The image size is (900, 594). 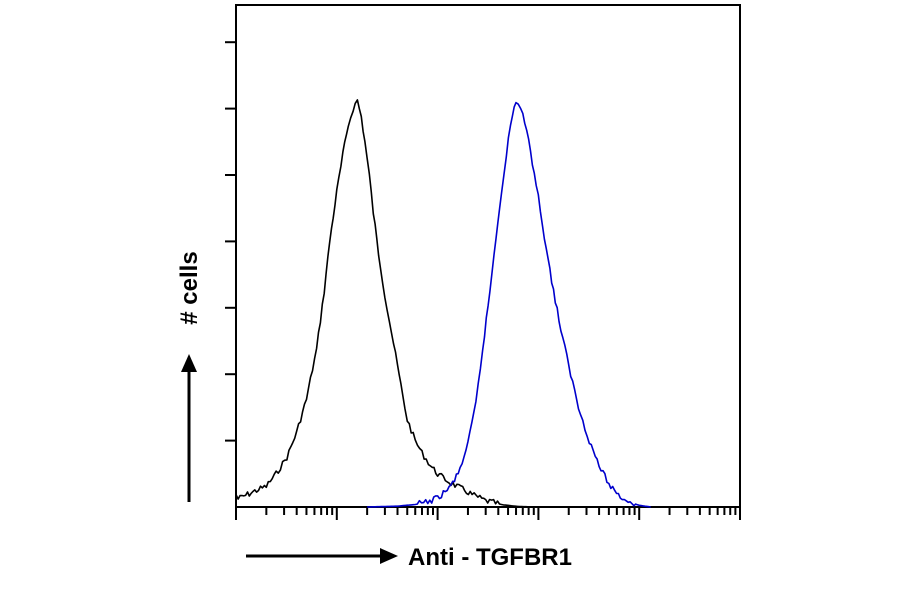 I want to click on x-axis-ticks, so click(x=488, y=513).